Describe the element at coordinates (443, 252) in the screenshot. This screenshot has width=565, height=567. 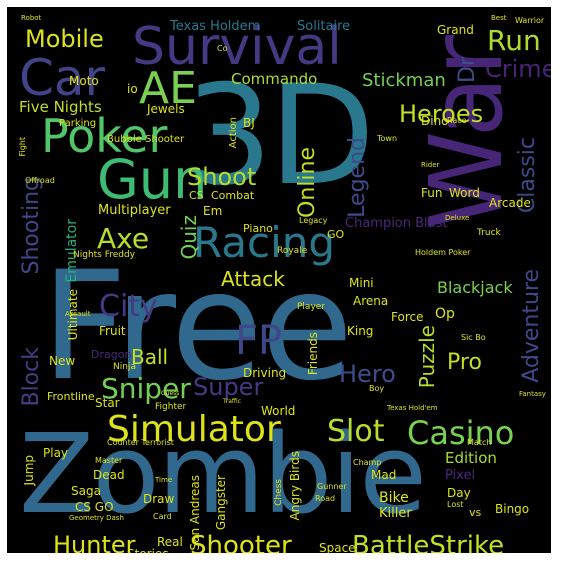
I see `word-holdem-poker: Holdem Poker` at that location.